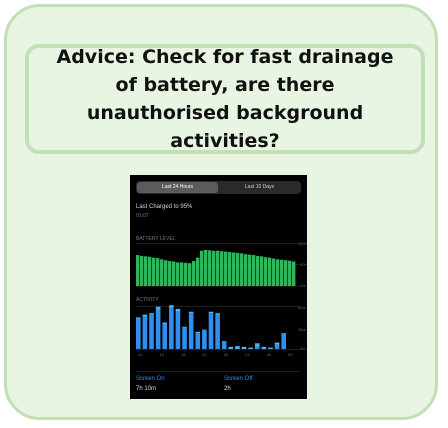  Describe the element at coordinates (164, 207) in the screenshot. I see `last-charged-text: Last Charged to 95%` at that location.